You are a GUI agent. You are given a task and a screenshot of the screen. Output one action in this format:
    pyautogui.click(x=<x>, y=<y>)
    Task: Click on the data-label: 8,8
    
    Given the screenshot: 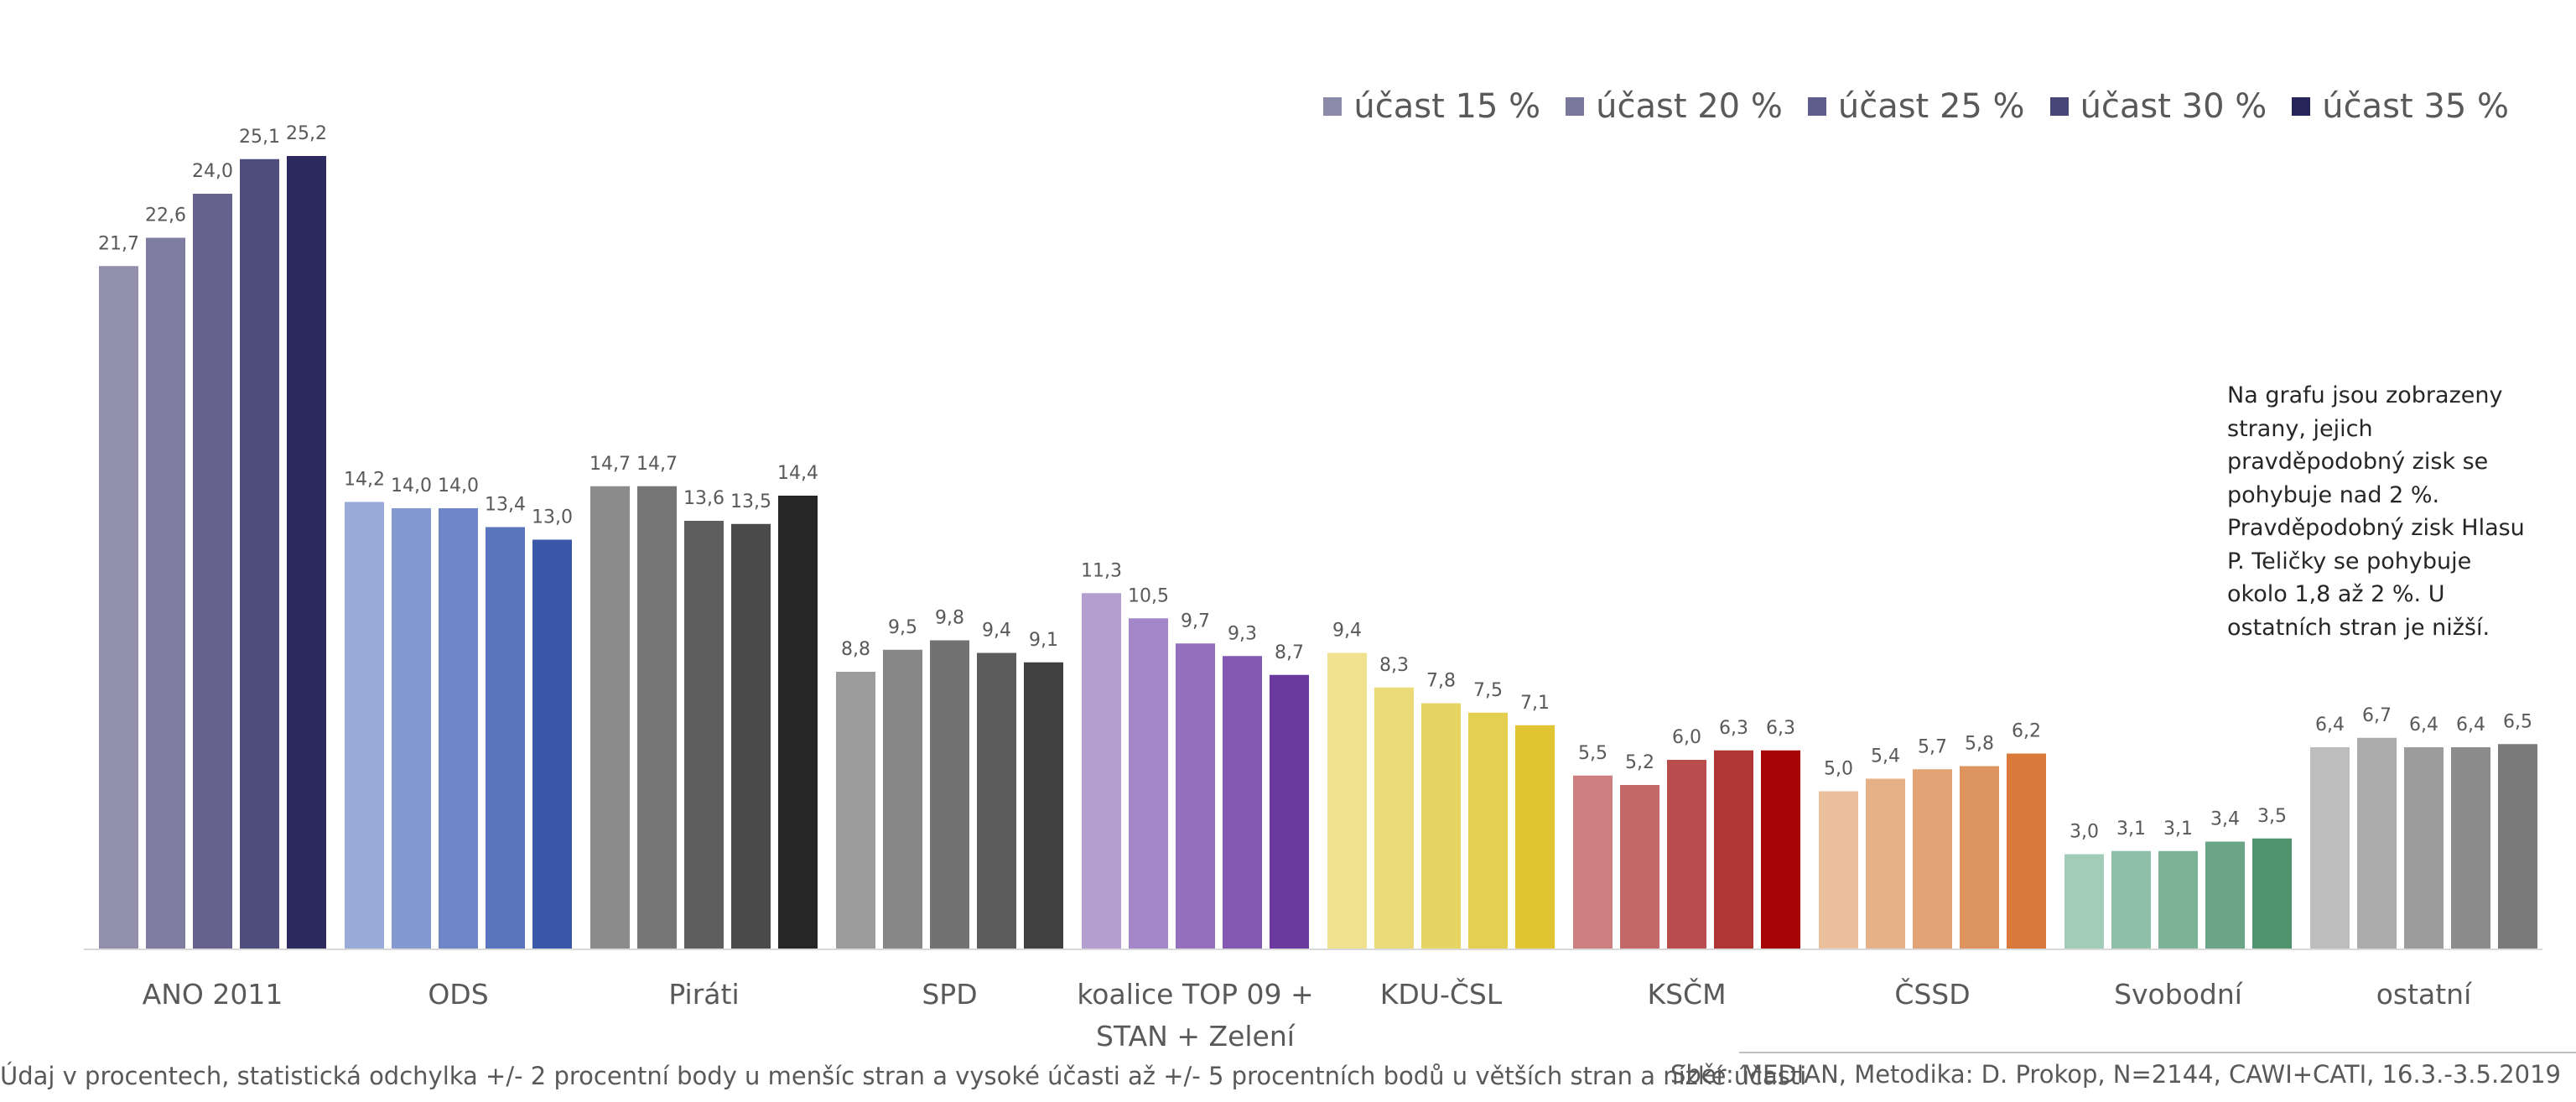 What is the action you would take?
    pyautogui.click(x=855, y=649)
    